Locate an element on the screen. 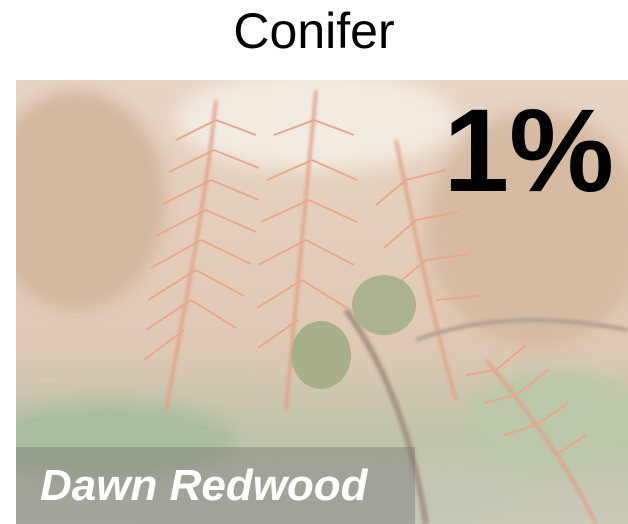 The height and width of the screenshot is (524, 628). label-banner: Dawn Redwood is located at coordinates (215, 485).